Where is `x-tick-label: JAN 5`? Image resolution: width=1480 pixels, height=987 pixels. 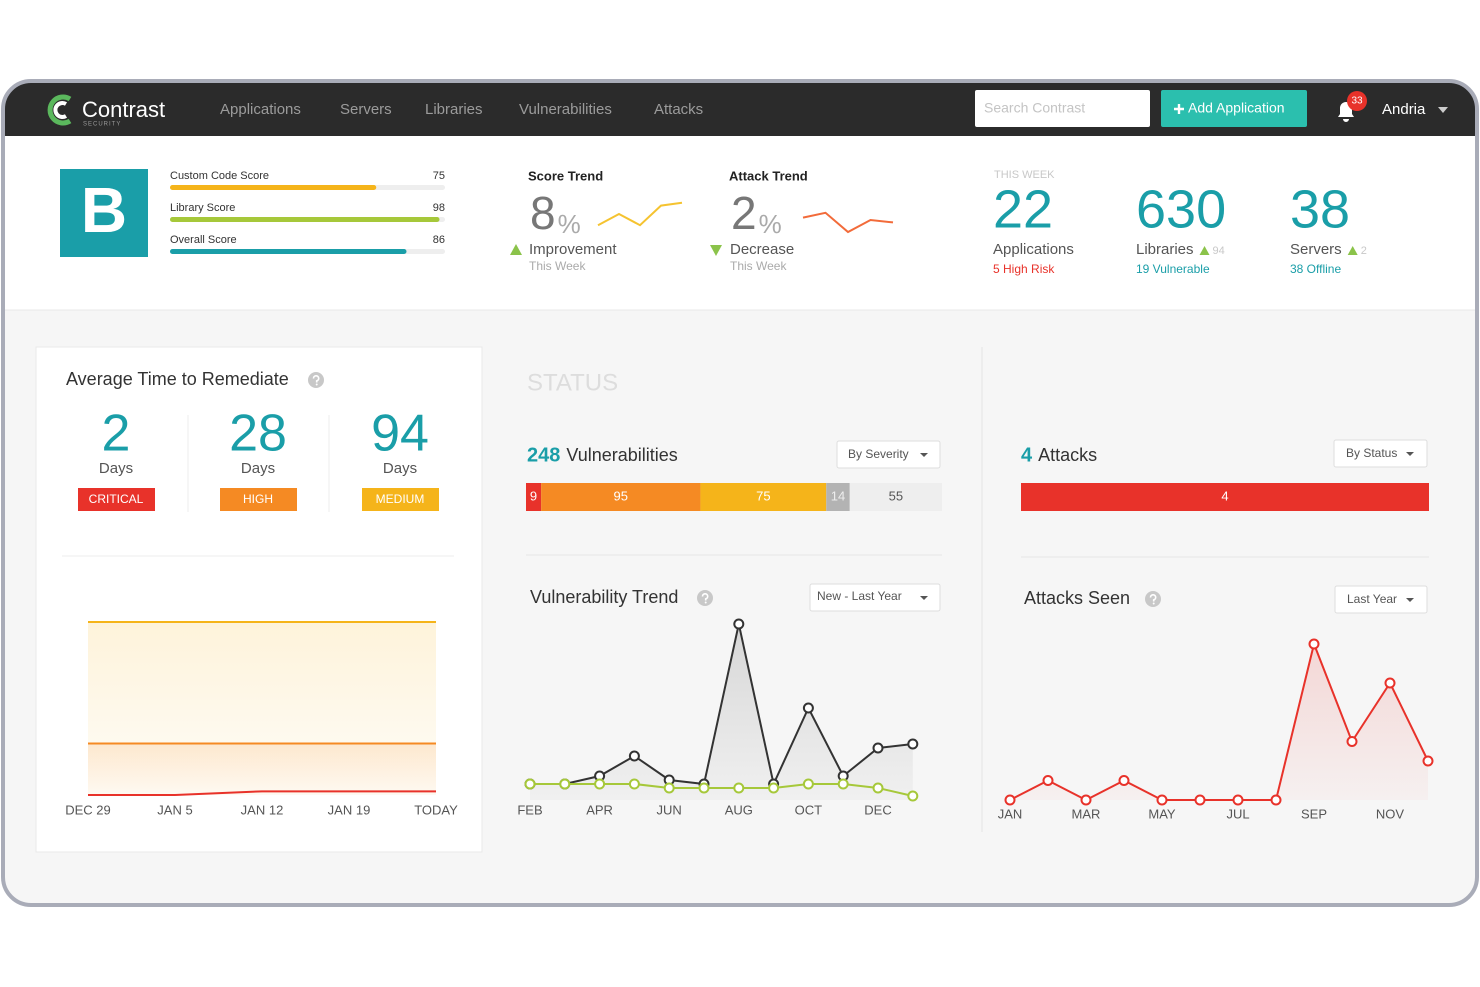
x-tick-label: JAN 5 is located at coordinates (174, 809).